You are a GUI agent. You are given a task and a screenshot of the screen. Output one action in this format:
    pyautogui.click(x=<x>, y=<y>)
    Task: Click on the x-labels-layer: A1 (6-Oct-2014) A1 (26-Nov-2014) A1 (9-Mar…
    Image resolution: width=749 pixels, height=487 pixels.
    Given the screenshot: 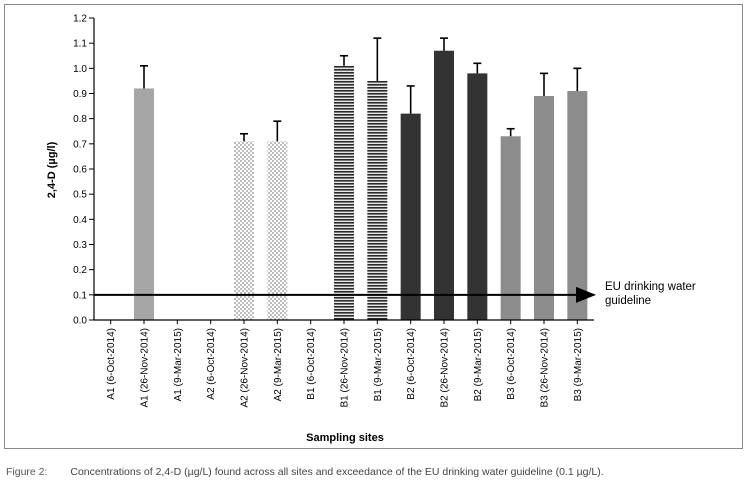 What is the action you would take?
    pyautogui.click(x=345, y=363)
    